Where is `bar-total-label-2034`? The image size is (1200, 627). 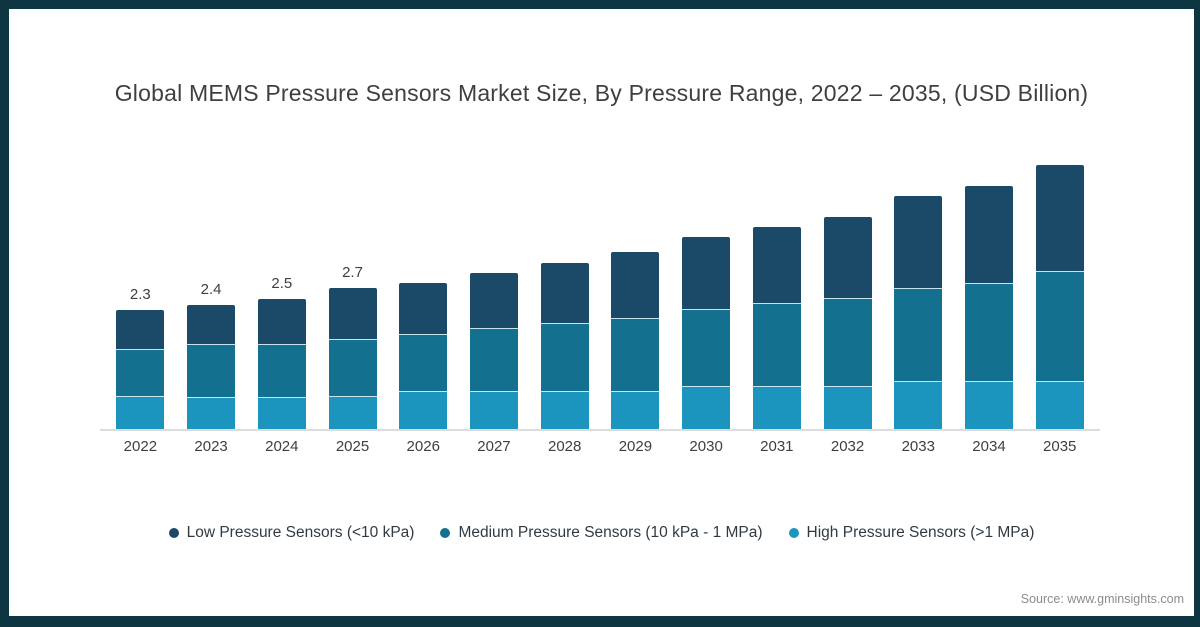
bar-total-label-2034 is located at coordinates (989, 171).